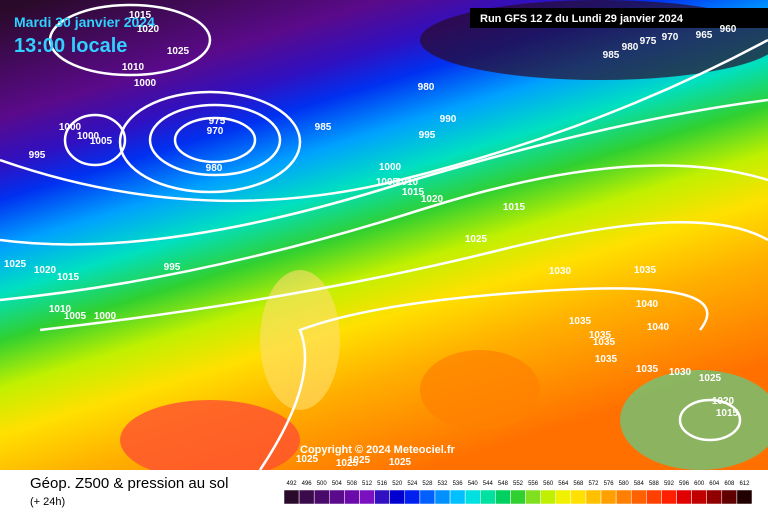 Image resolution: width=768 pixels, height=512 pixels. Describe the element at coordinates (367, 484) in the screenshot. I see `legend-label: 512` at that location.